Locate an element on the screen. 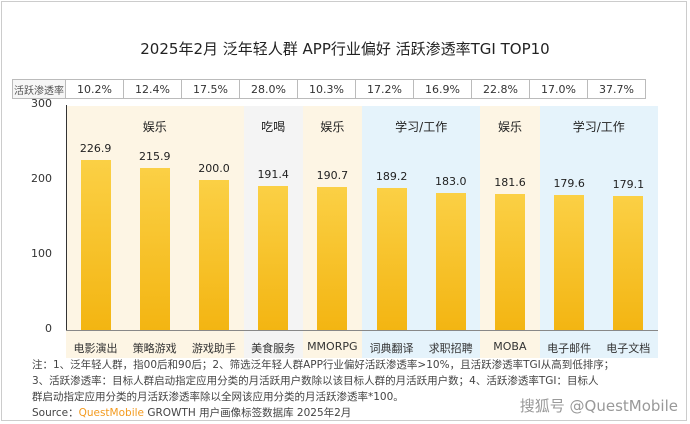 Image resolution: width=690 pixels, height=424 pixels. chart-title: 2025年2月 泛年轻人群 APP行业偏好 活跃渗透率TGI TOP10 is located at coordinates (345, 49).